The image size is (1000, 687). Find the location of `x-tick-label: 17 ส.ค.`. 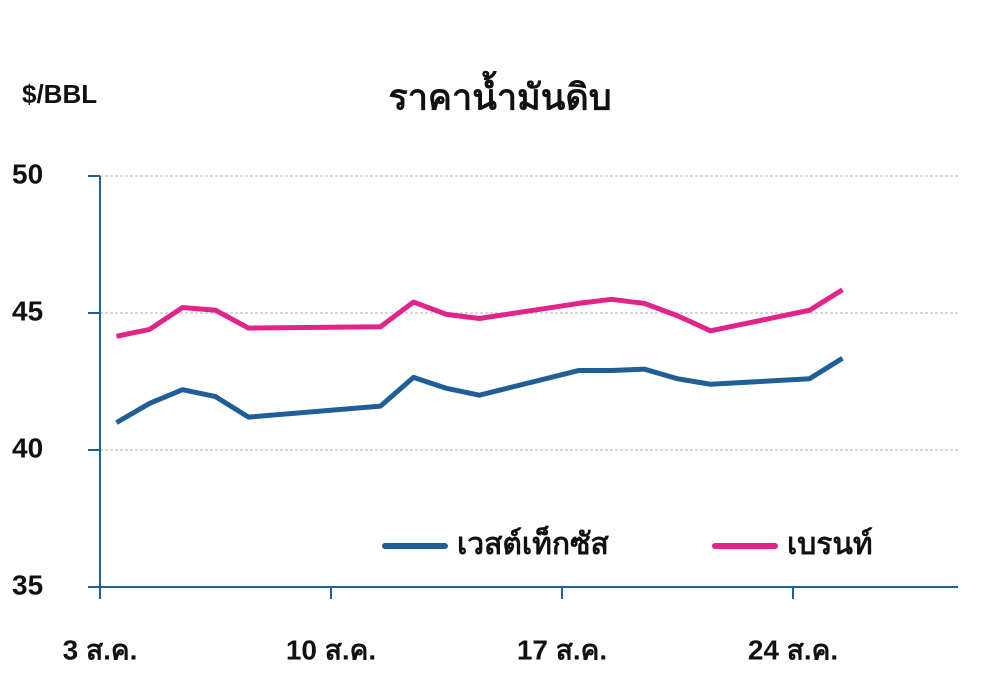

x-tick-label: 17 ส.ค. is located at coordinates (562, 649).